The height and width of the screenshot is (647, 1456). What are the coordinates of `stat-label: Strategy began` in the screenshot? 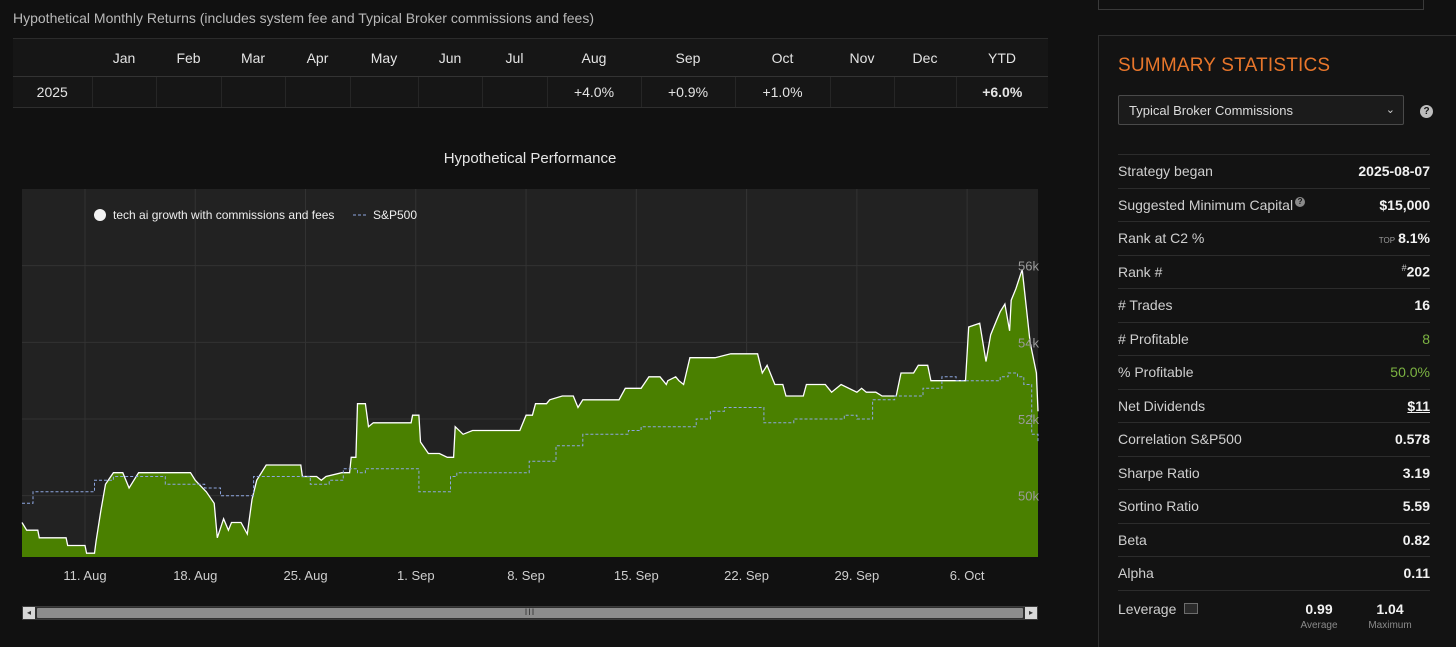 It's located at (1165, 171).